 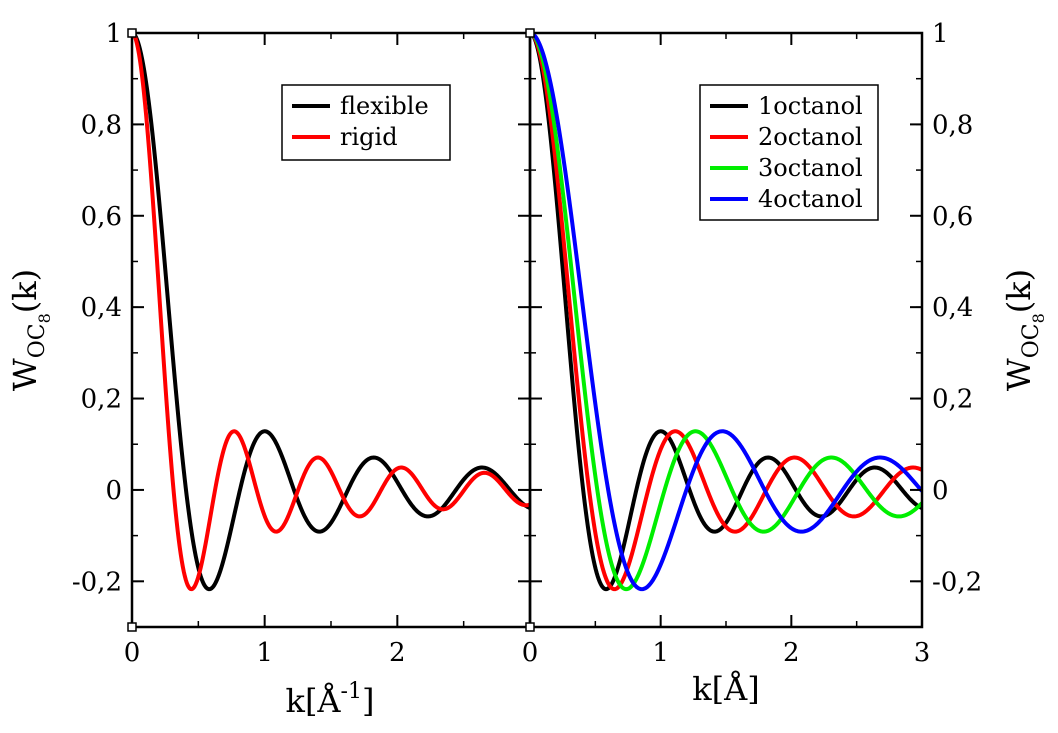 What do you see at coordinates (1024, 330) in the screenshot?
I see `right-y-axis-label: WOC8(k)` at bounding box center [1024, 330].